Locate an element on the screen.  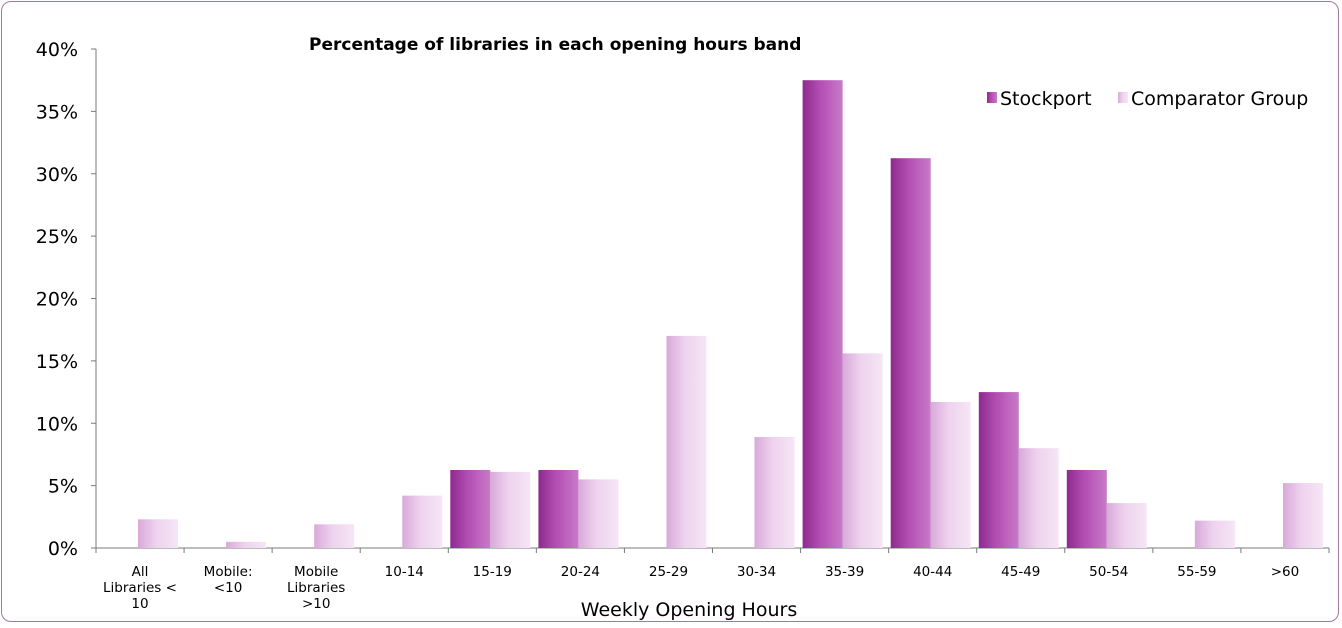
y-tick-label: 5% is located at coordinates (63, 487).